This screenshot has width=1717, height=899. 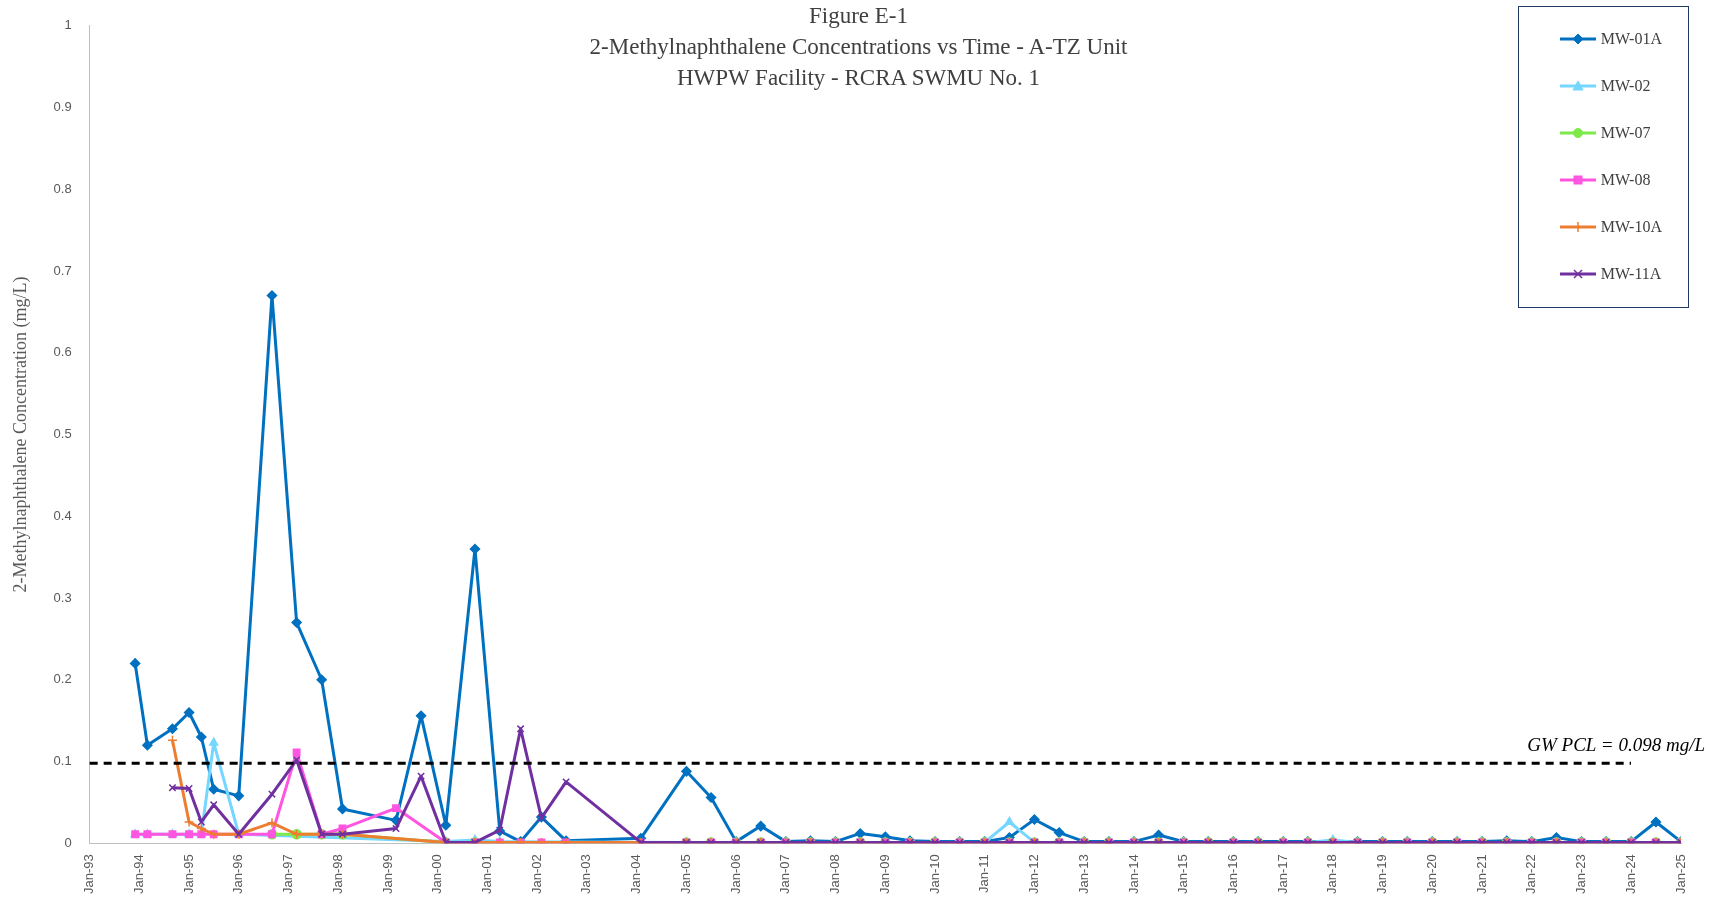 I want to click on x-tick-label: Jan-15, so click(x=1183, y=874).